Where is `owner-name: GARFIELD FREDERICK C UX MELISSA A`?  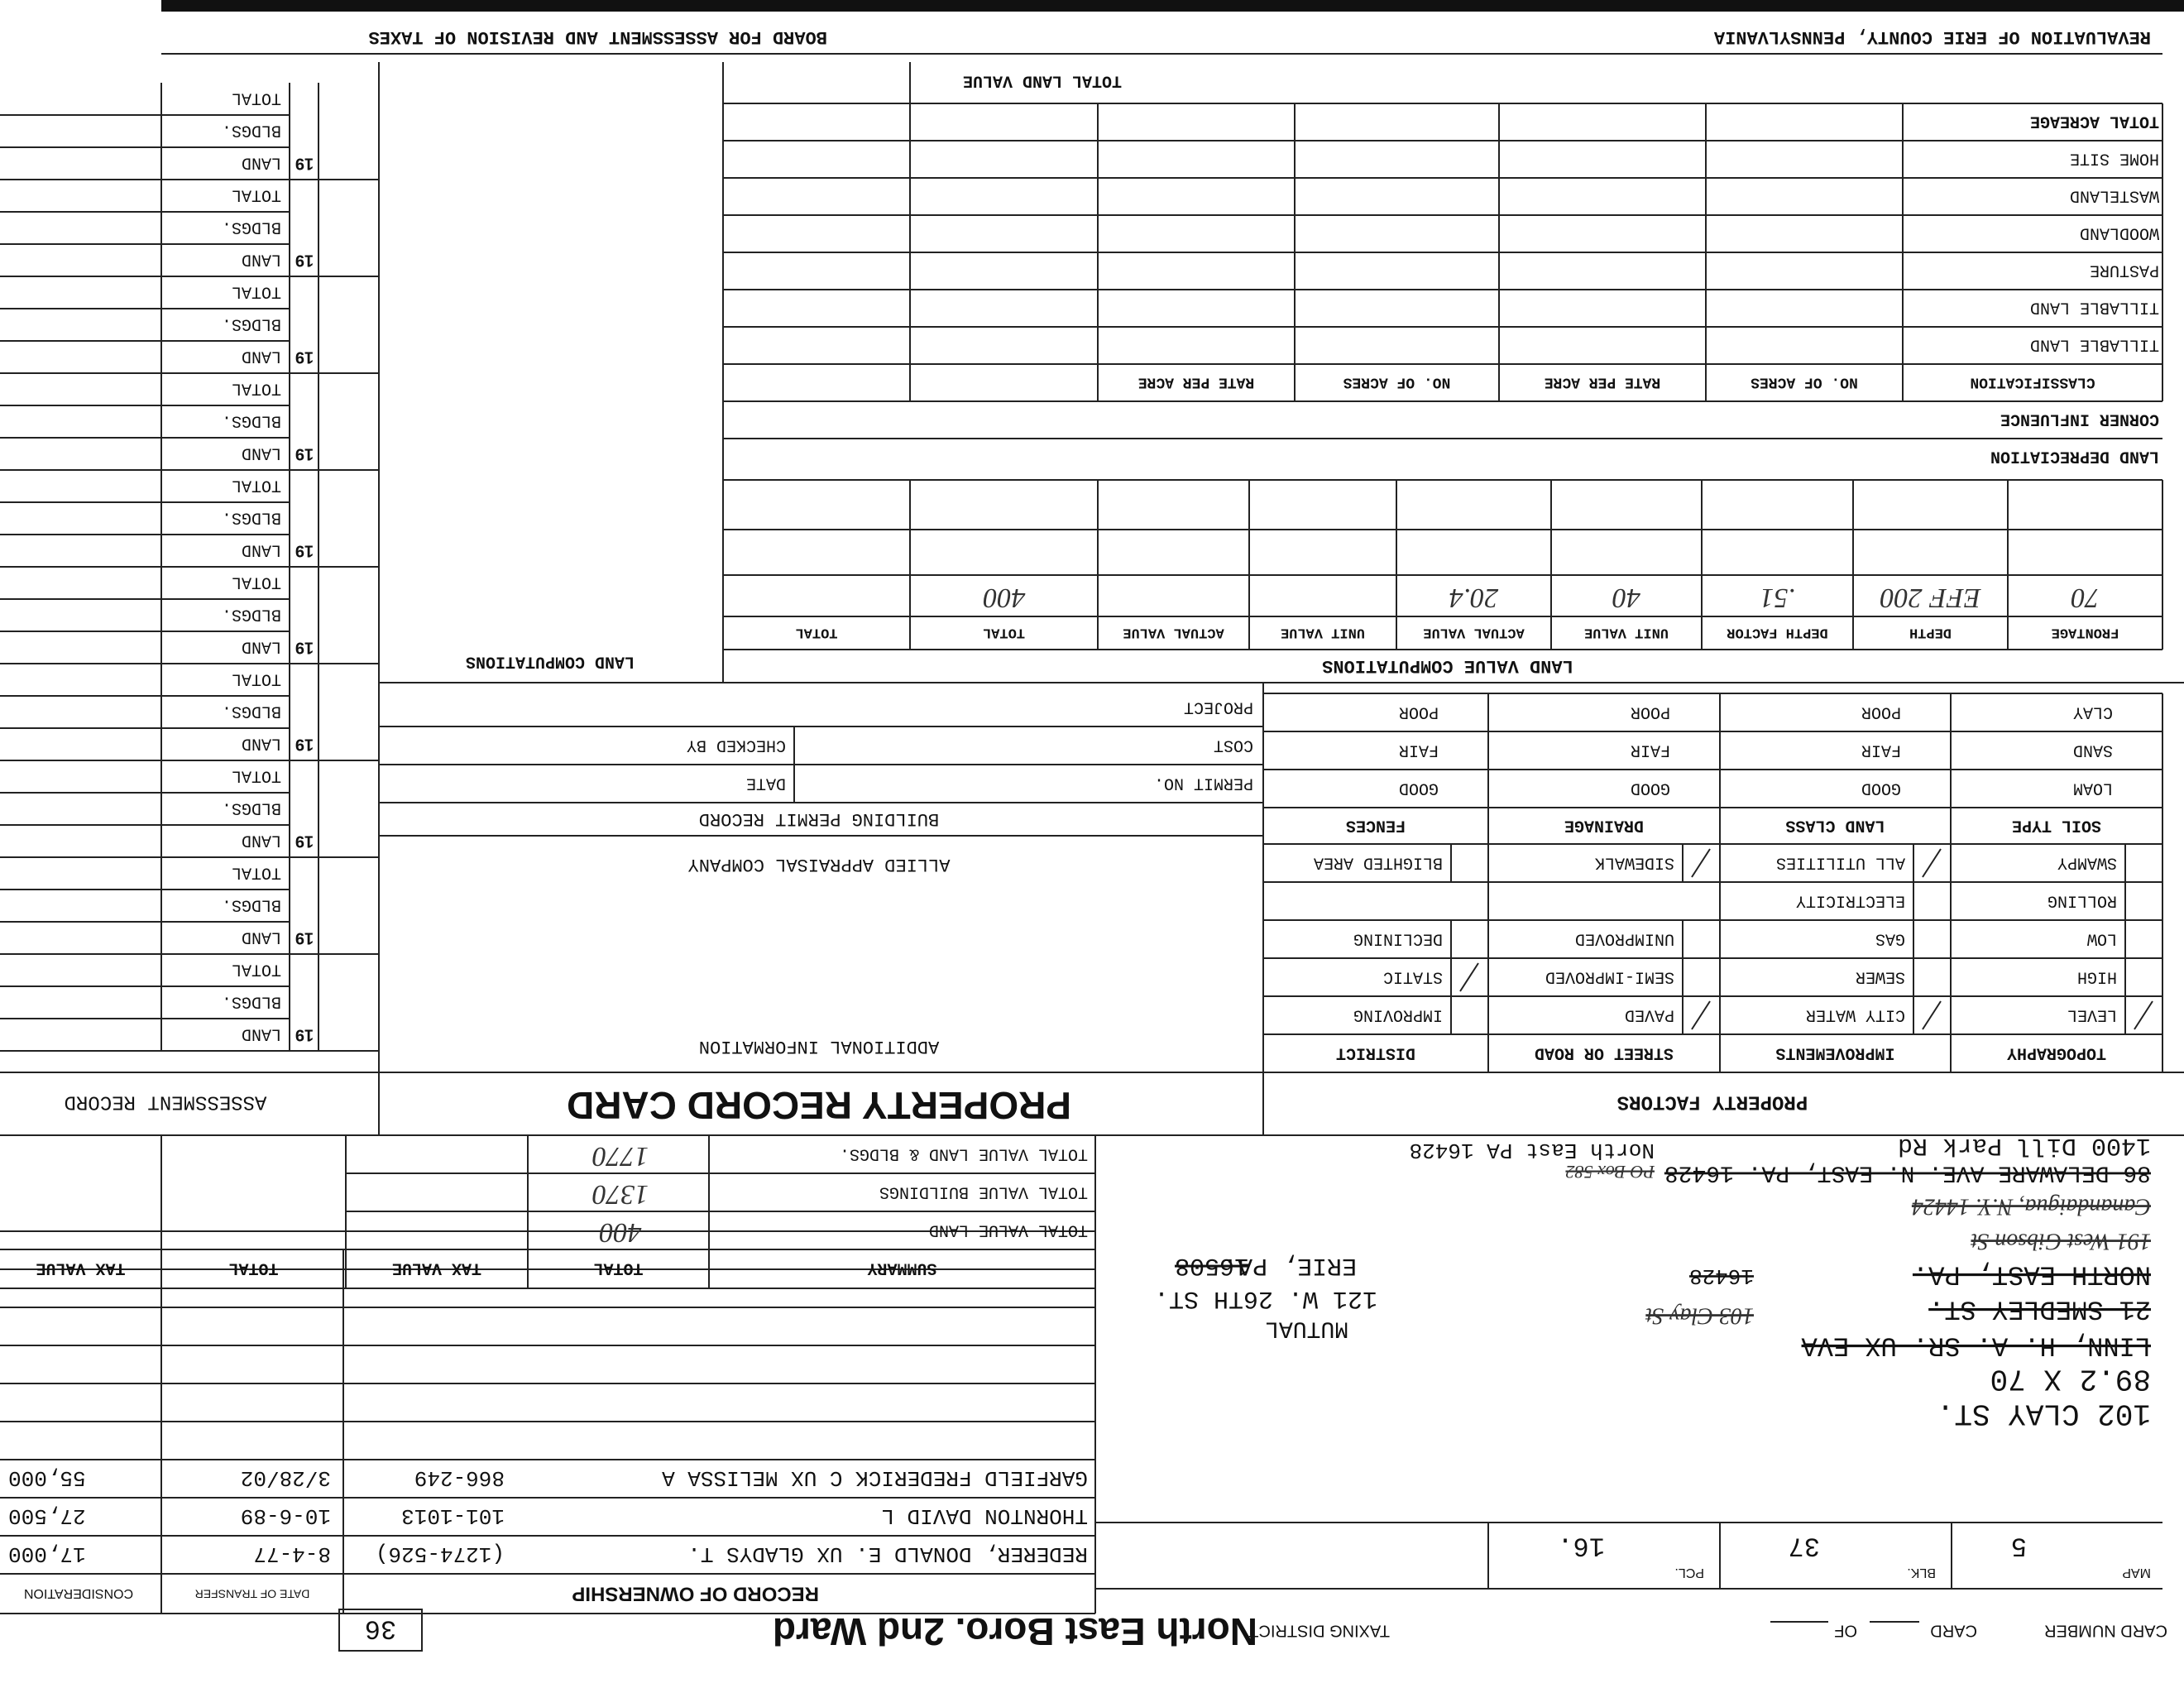 owner-name: GARFIELD FREDERICK C UX MELISSA A is located at coordinates (875, 1477).